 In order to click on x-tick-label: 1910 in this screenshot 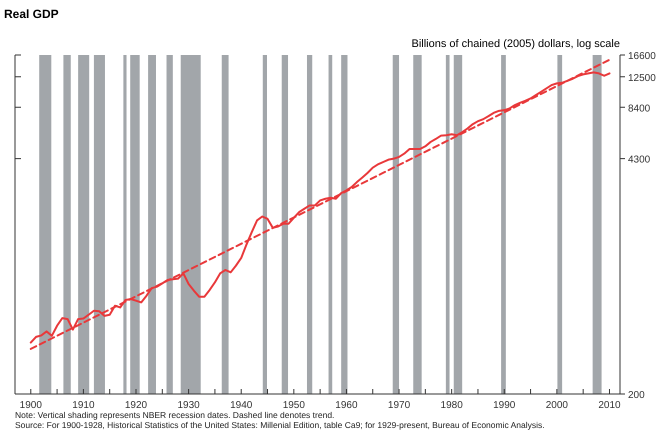, I will do `click(83, 405)`.